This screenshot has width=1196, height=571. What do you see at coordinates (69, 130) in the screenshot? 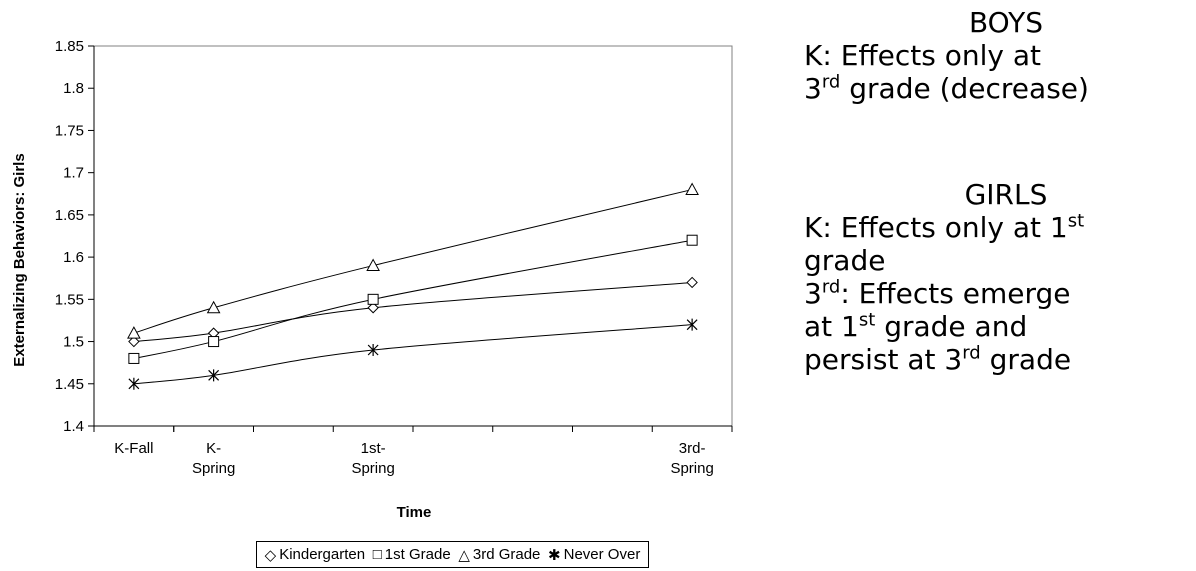
I see `y-tick-label: 1.75` at bounding box center [69, 130].